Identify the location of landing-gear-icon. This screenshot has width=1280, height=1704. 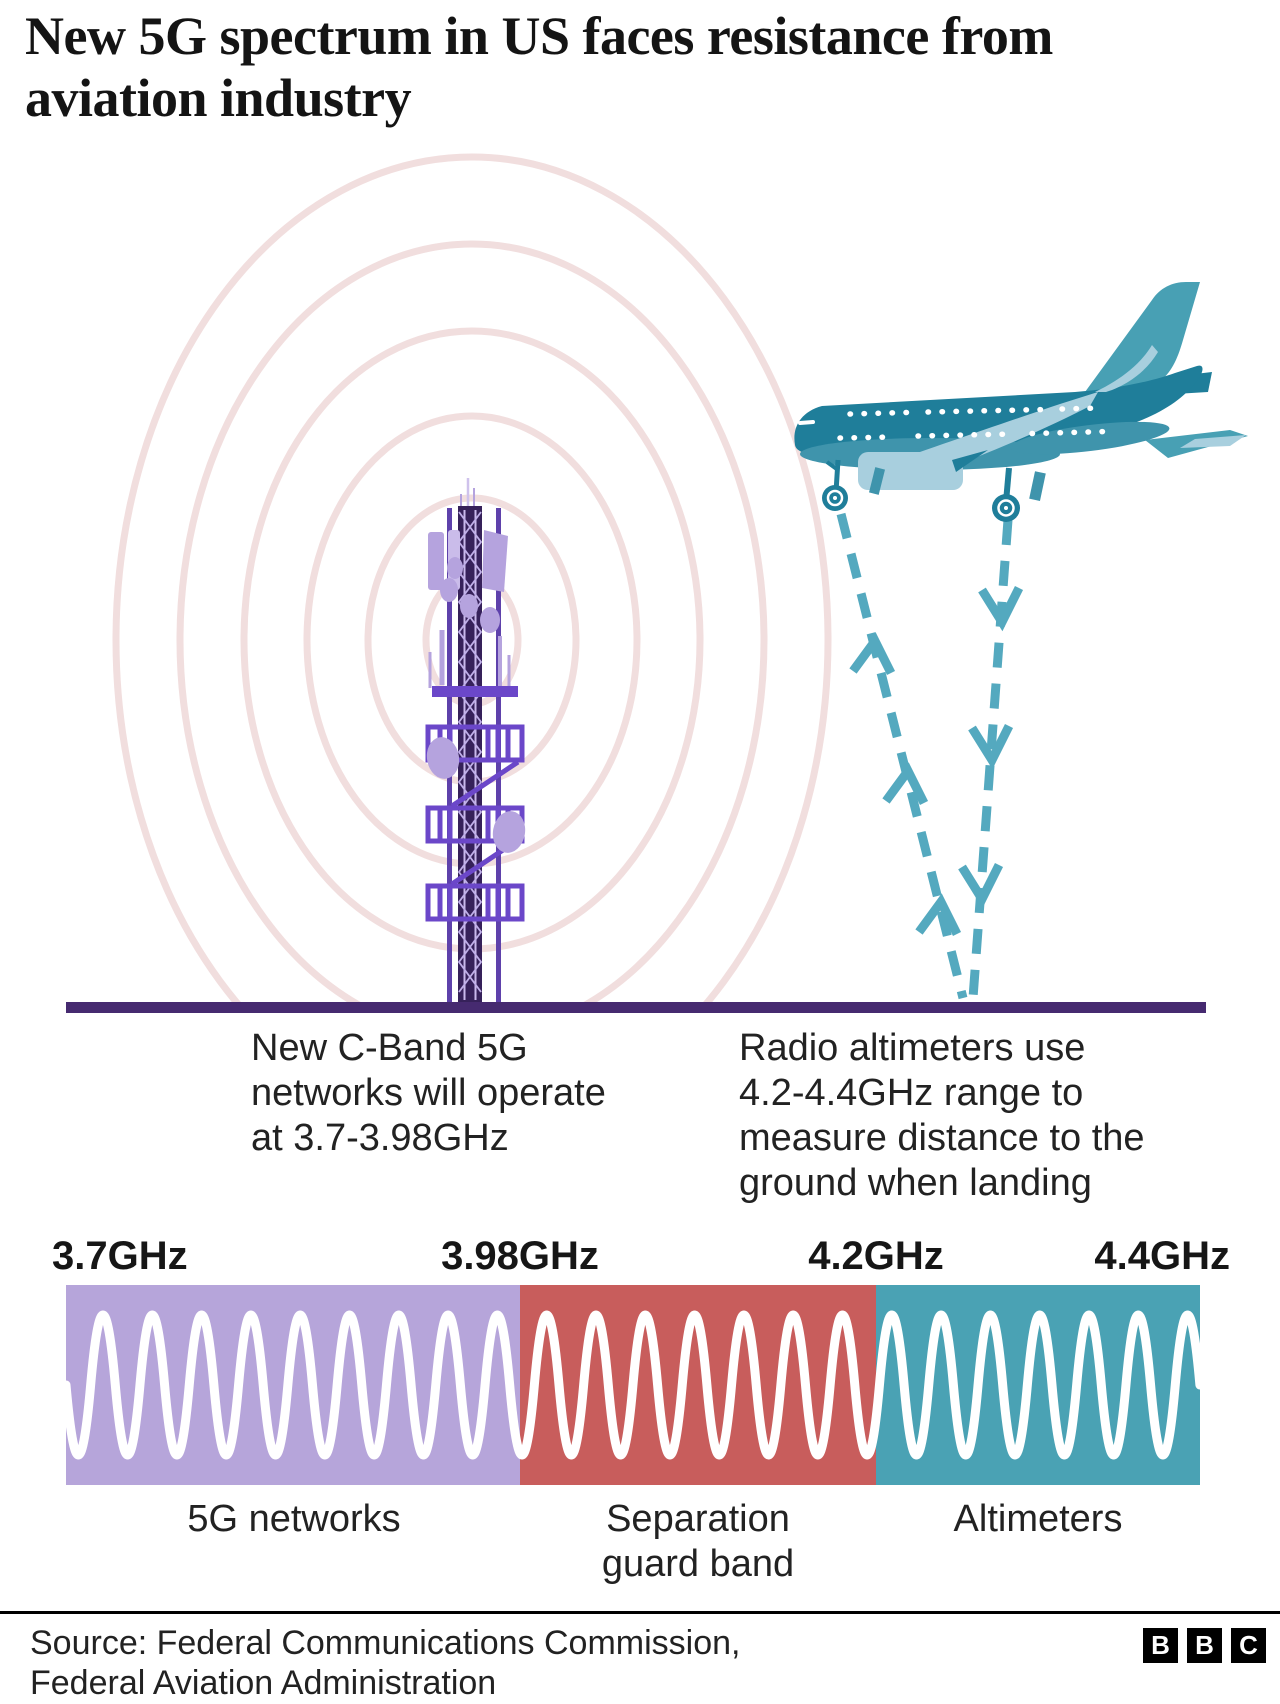
(934, 490).